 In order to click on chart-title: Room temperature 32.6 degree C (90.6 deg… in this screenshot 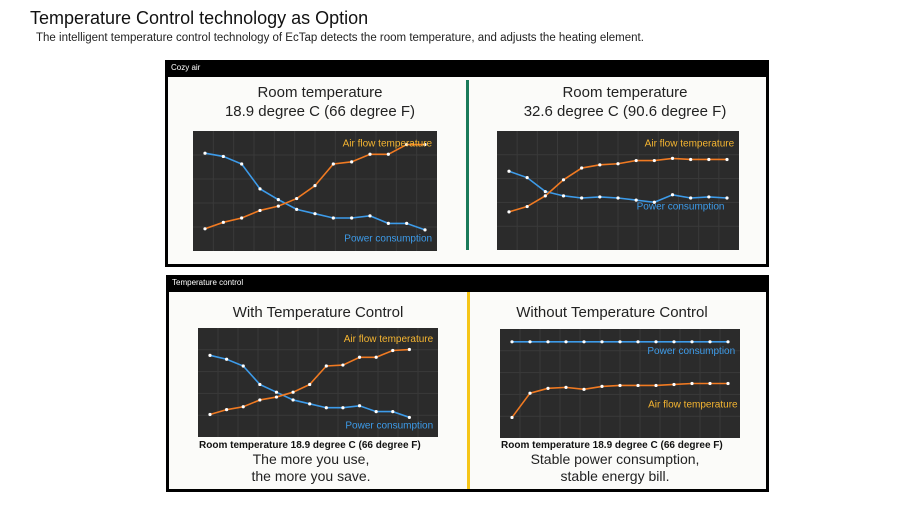, I will do `click(625, 102)`.